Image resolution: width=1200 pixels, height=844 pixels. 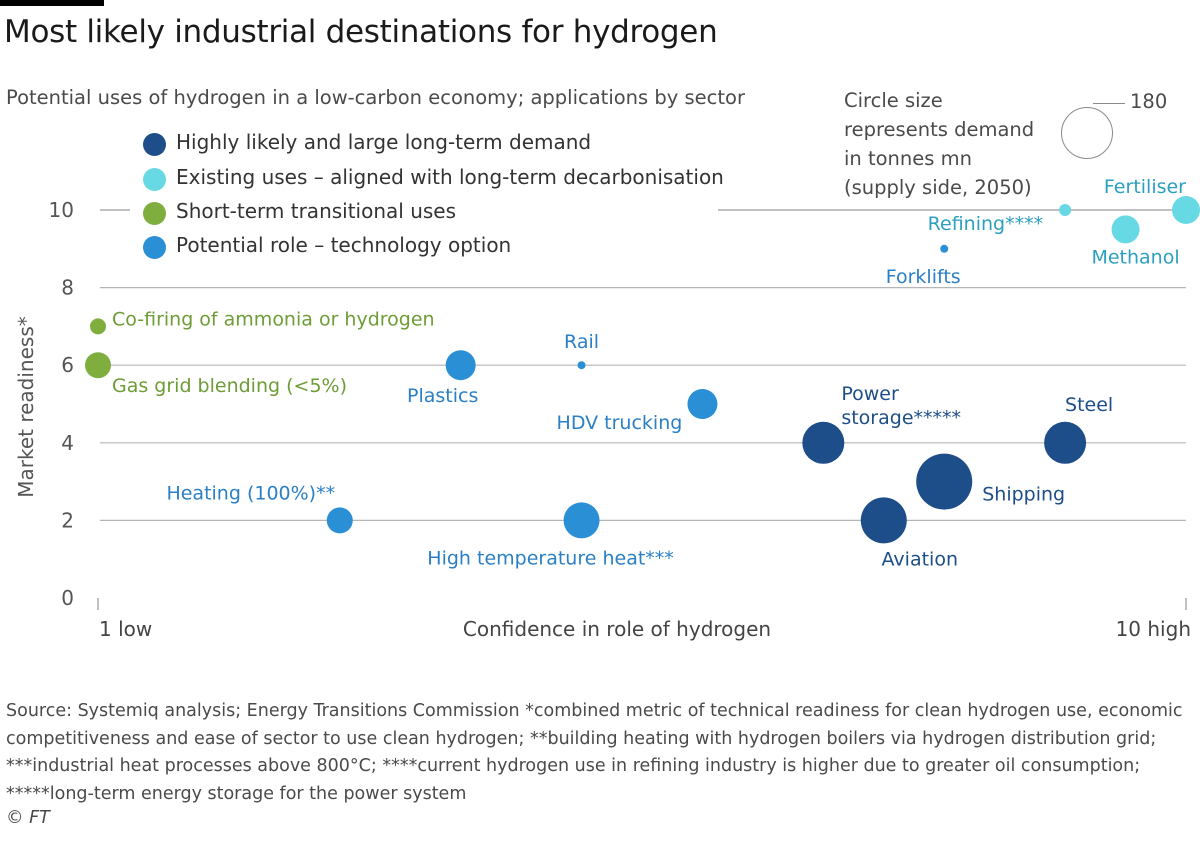 I want to click on bubble-methanol, so click(x=1125, y=229).